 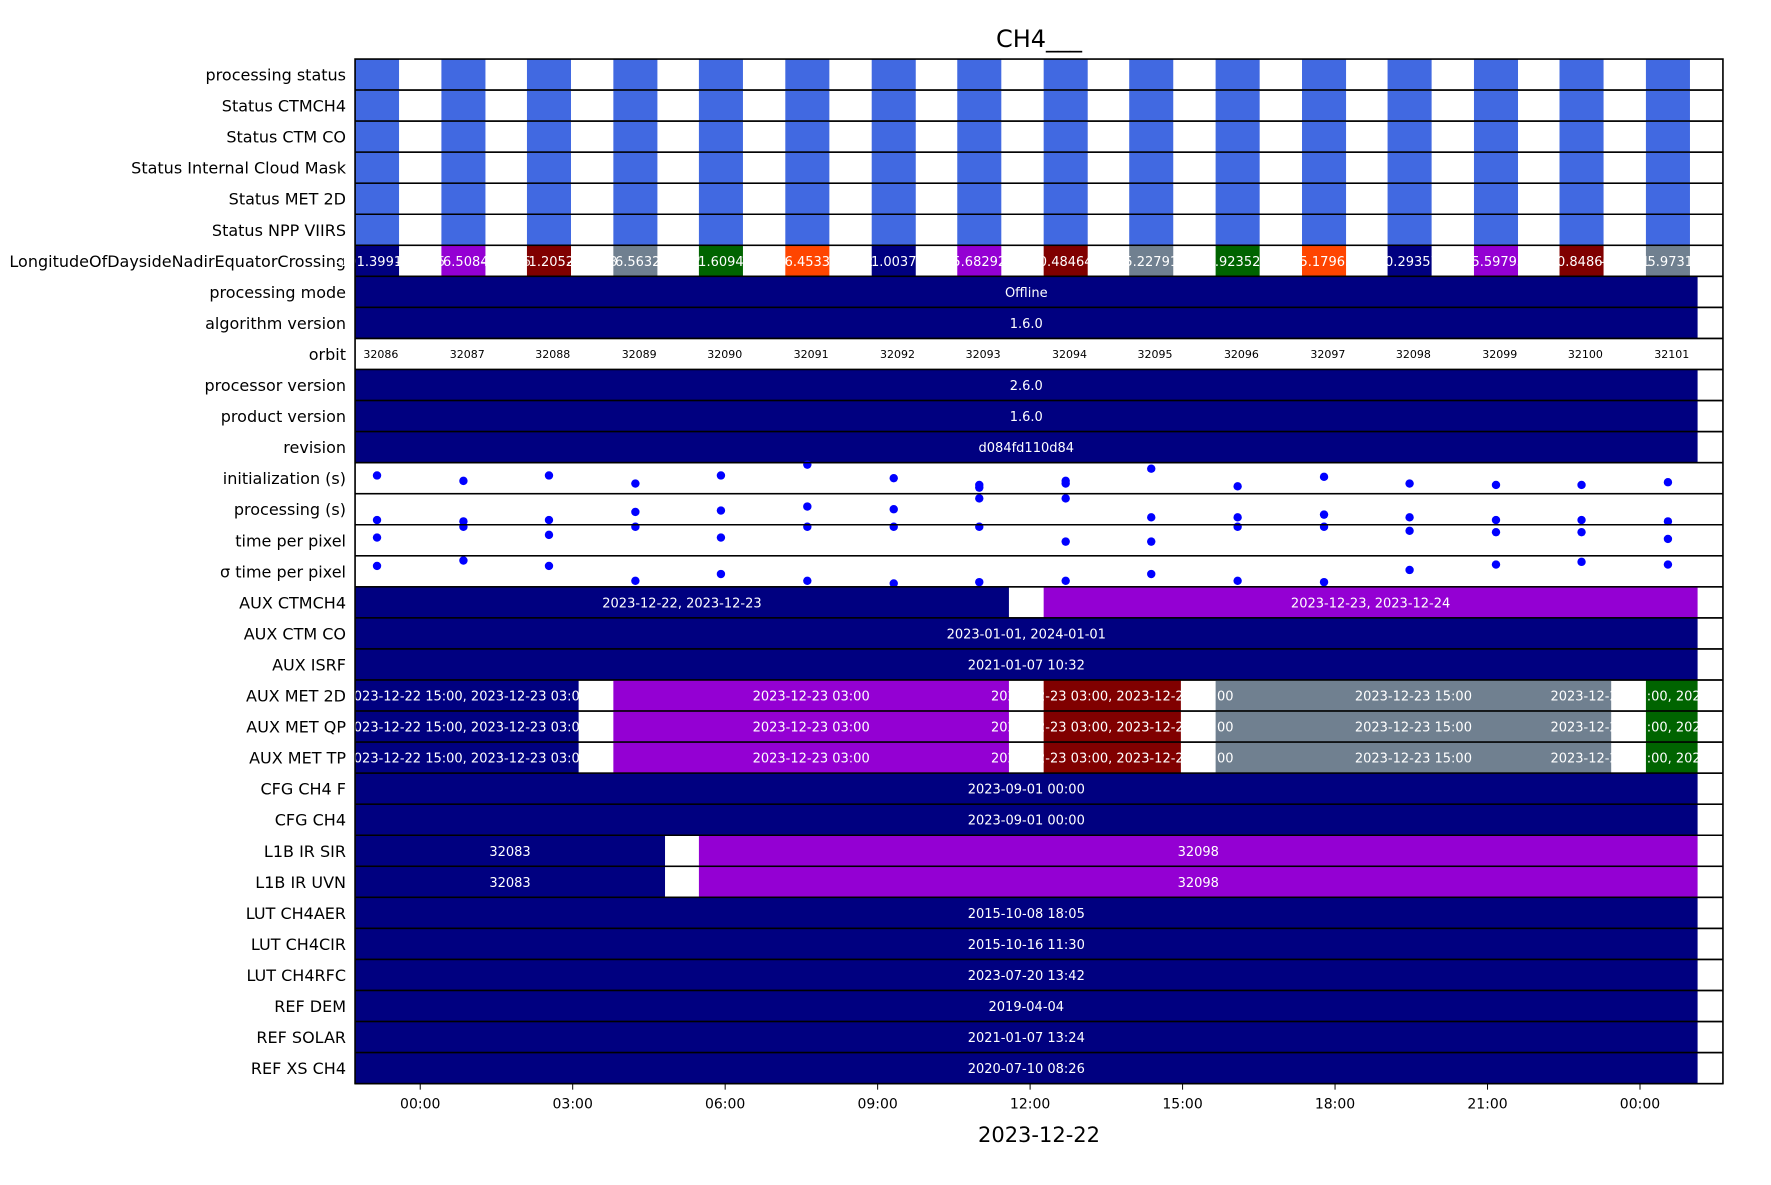 I want to click on orbit-number-label: 32088, so click(x=552, y=354).